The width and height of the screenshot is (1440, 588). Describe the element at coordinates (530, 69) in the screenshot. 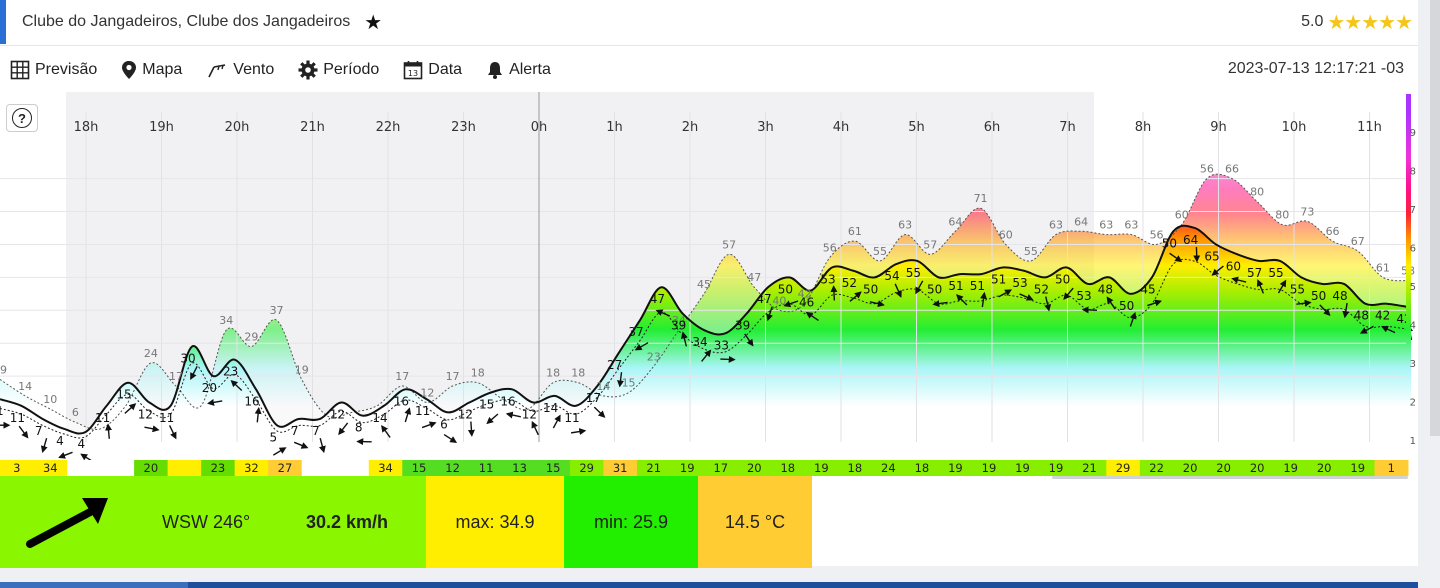

I see `nav-alerta-label: Alerta` at that location.